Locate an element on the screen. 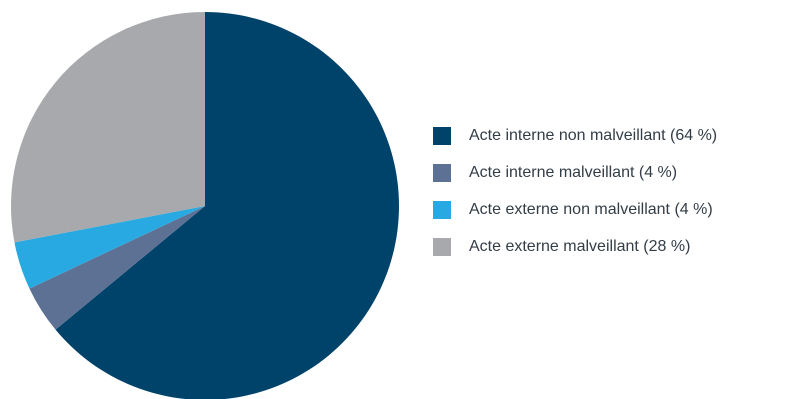 Image resolution: width=811 pixels, height=399 pixels. legend-item-acte-interne-non-malveillant: Acte interne non malveillant (64 %) is located at coordinates (622, 136).